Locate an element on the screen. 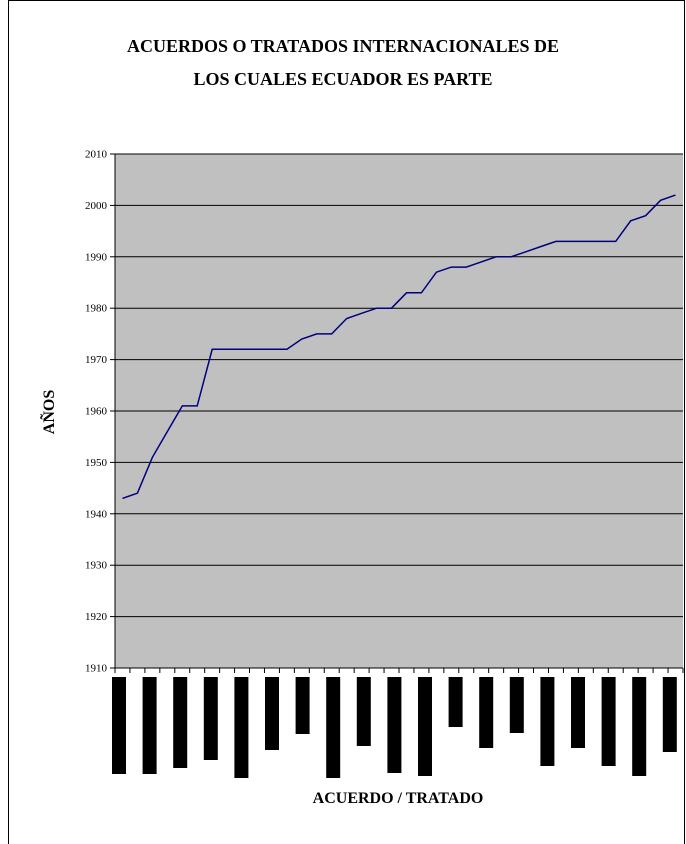  y-tick-label: 1920 is located at coordinates (96, 617).